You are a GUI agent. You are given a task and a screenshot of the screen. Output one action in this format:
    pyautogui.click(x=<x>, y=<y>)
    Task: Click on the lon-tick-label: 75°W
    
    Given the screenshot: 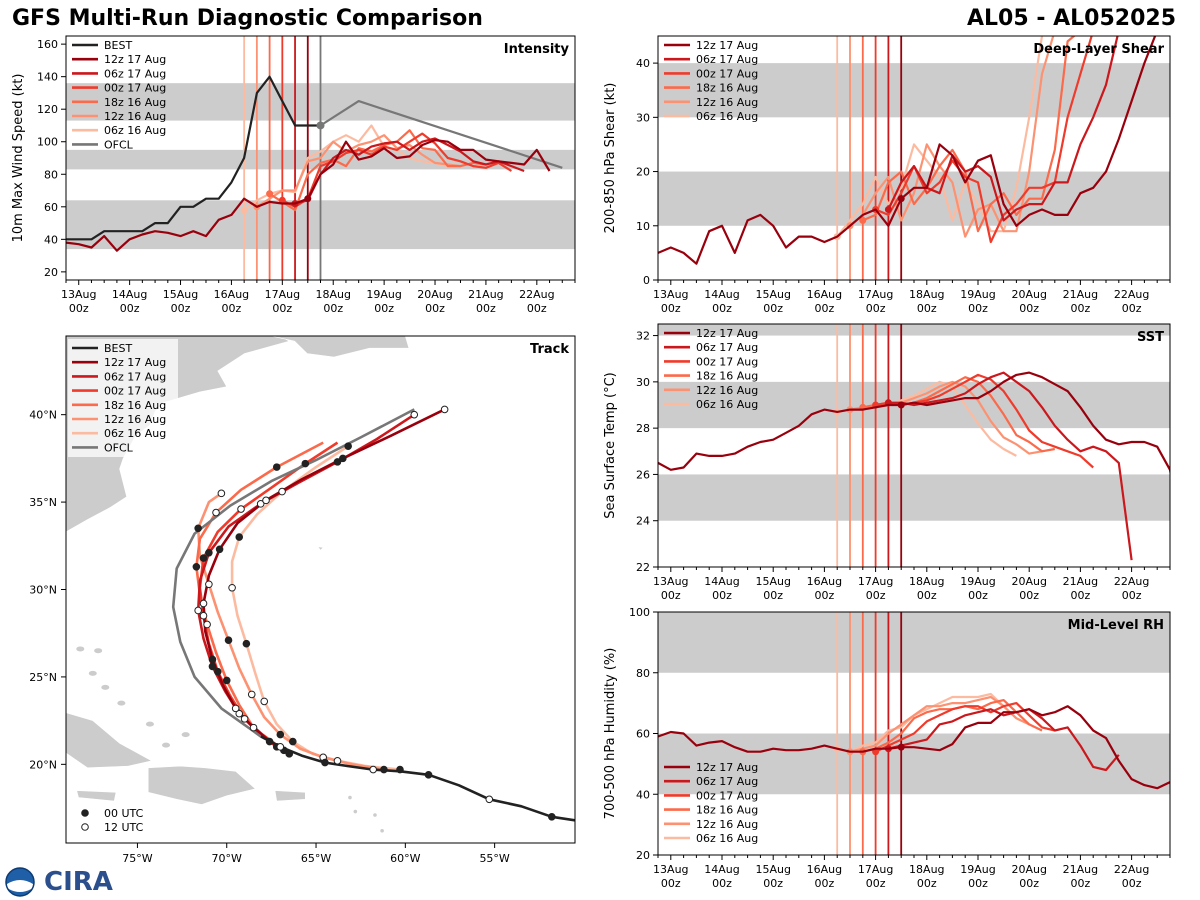 What is the action you would take?
    pyautogui.click(x=137, y=858)
    